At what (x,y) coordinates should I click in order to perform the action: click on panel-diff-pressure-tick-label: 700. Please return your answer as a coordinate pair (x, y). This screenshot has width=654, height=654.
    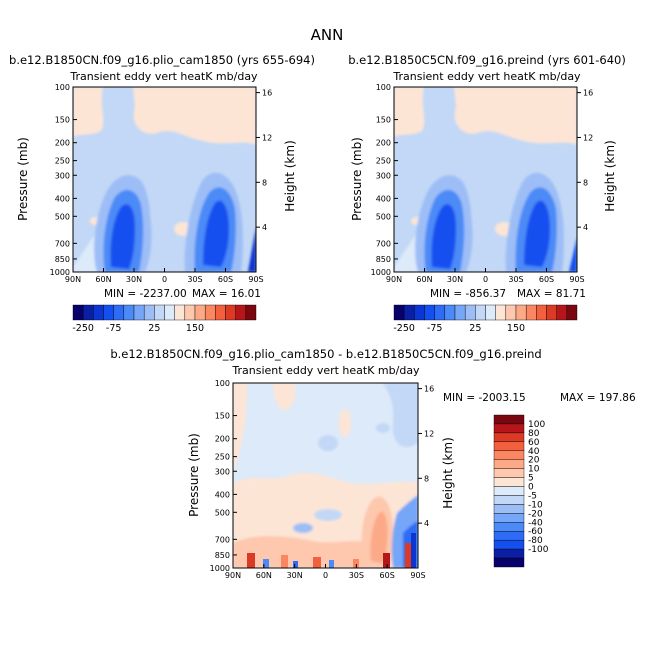
    Looking at the image, I should click on (222, 539).